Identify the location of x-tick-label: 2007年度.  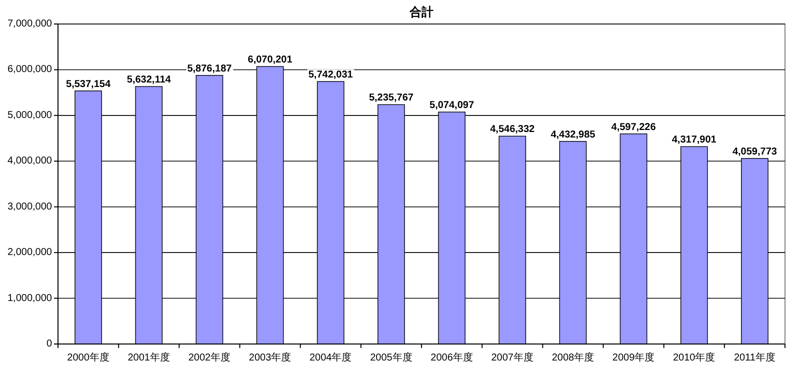
(512, 358).